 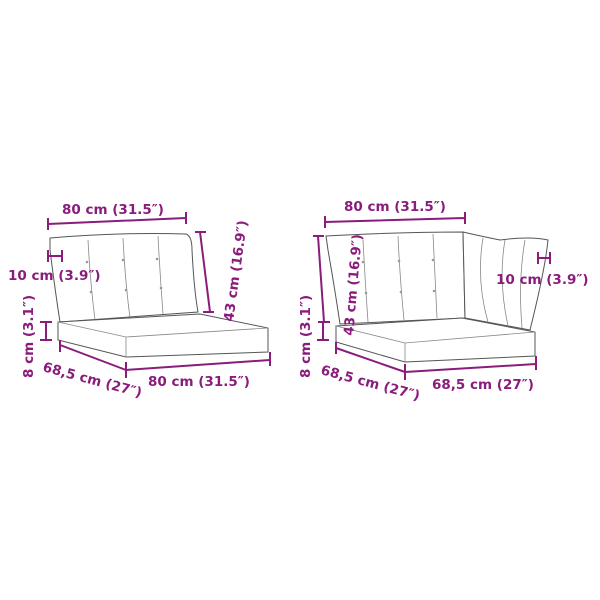 What do you see at coordinates (124, 278) in the screenshot?
I see `left-back-cushion` at bounding box center [124, 278].